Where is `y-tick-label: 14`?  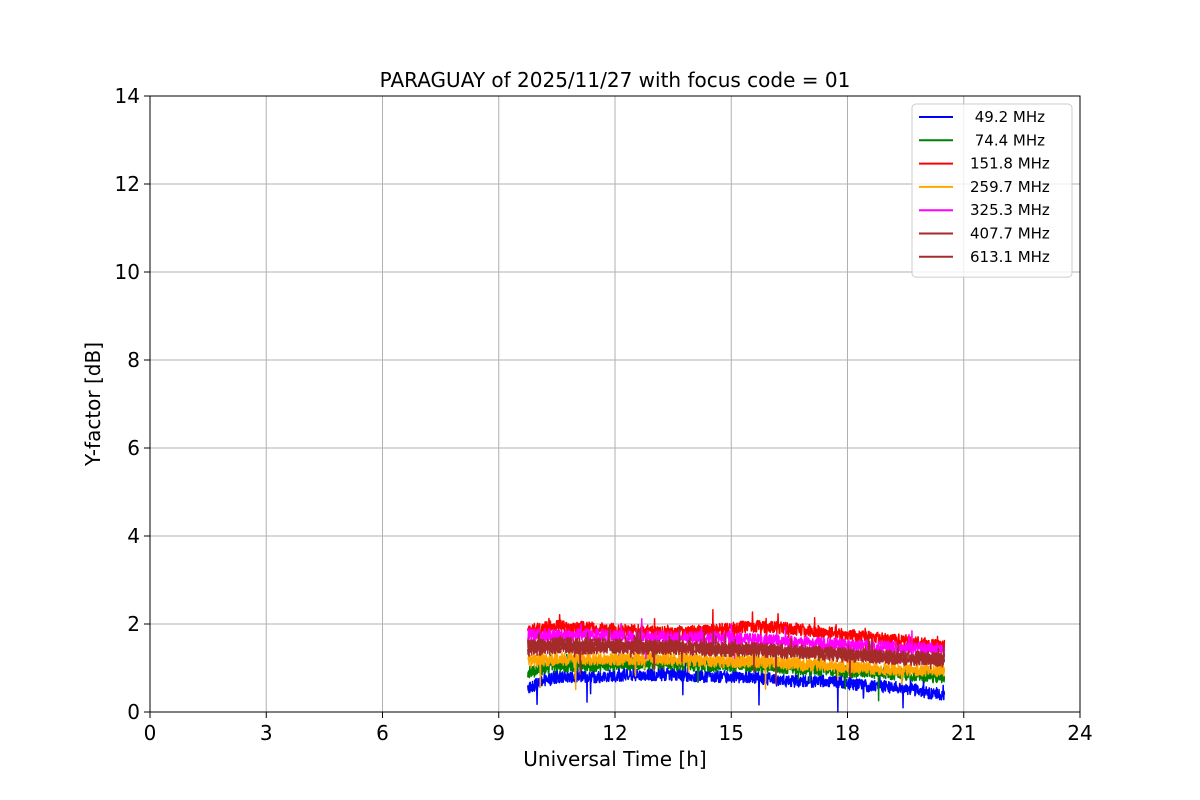 y-tick-label: 14 is located at coordinates (127, 96).